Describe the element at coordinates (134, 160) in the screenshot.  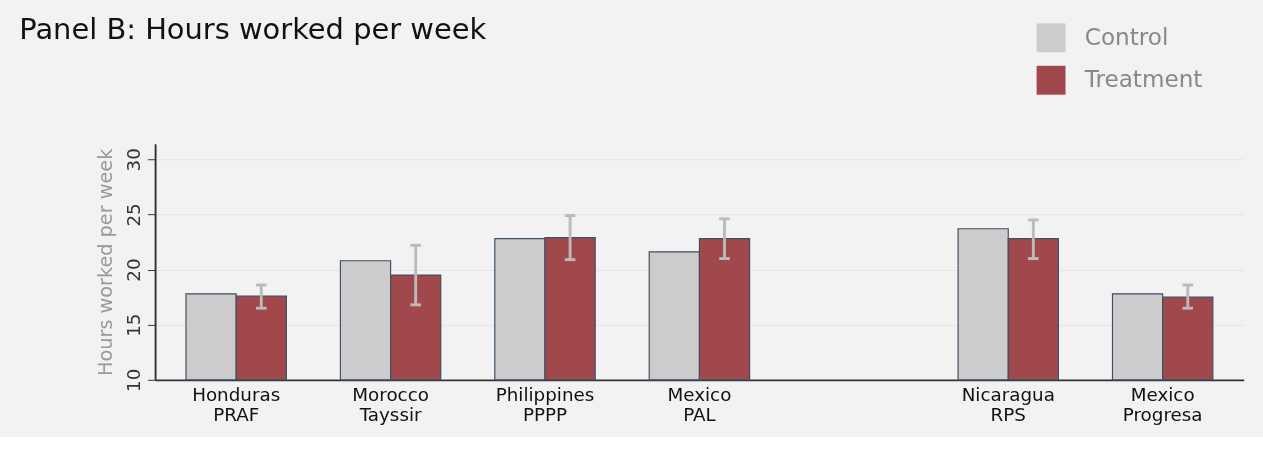
I see `y-tick-label: 30` at that location.